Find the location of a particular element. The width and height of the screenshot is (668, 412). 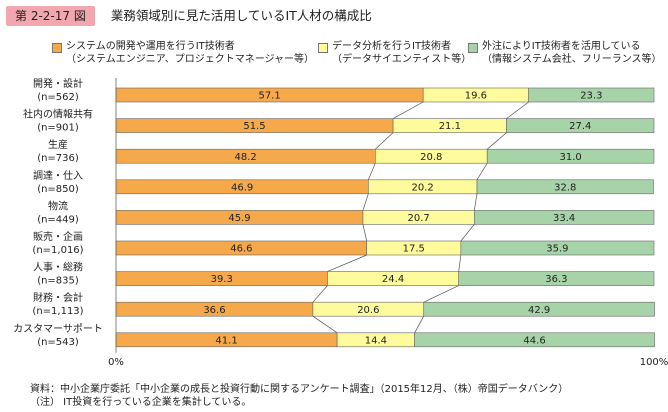

bar-value-label: 36.6 is located at coordinates (214, 310).